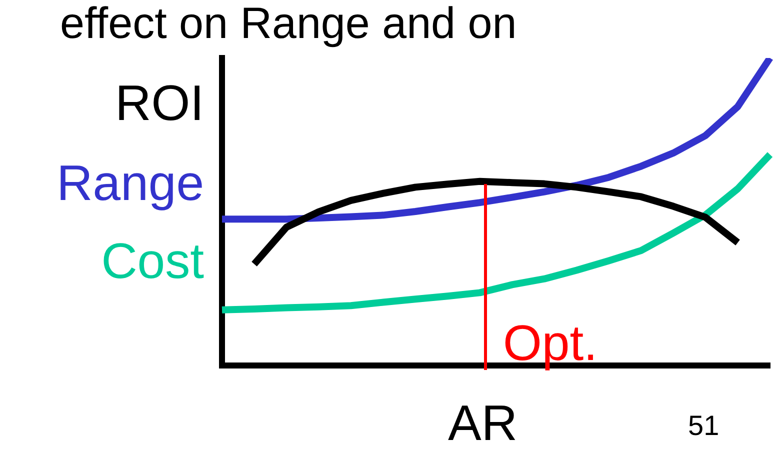 Image resolution: width=773 pixels, height=450 pixels. What do you see at coordinates (130, 183) in the screenshot?
I see `series-label: Range` at bounding box center [130, 183].